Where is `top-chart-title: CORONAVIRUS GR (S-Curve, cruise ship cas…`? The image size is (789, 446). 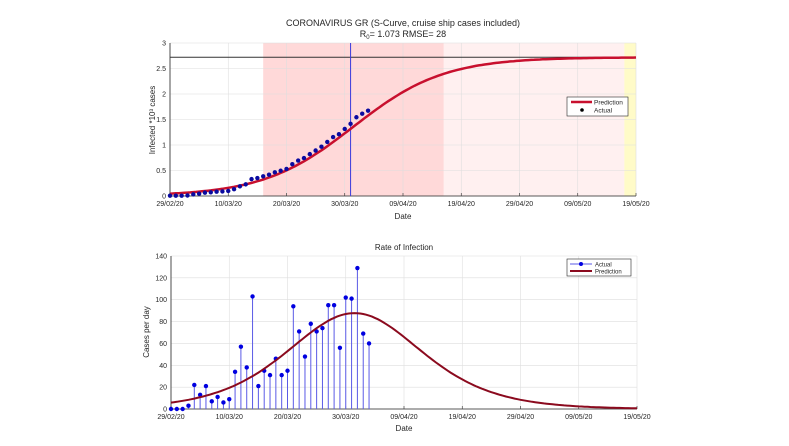
top-chart-title: CORONAVIRUS GR (S-Curve, cruise ship cas… is located at coordinates (403, 23).